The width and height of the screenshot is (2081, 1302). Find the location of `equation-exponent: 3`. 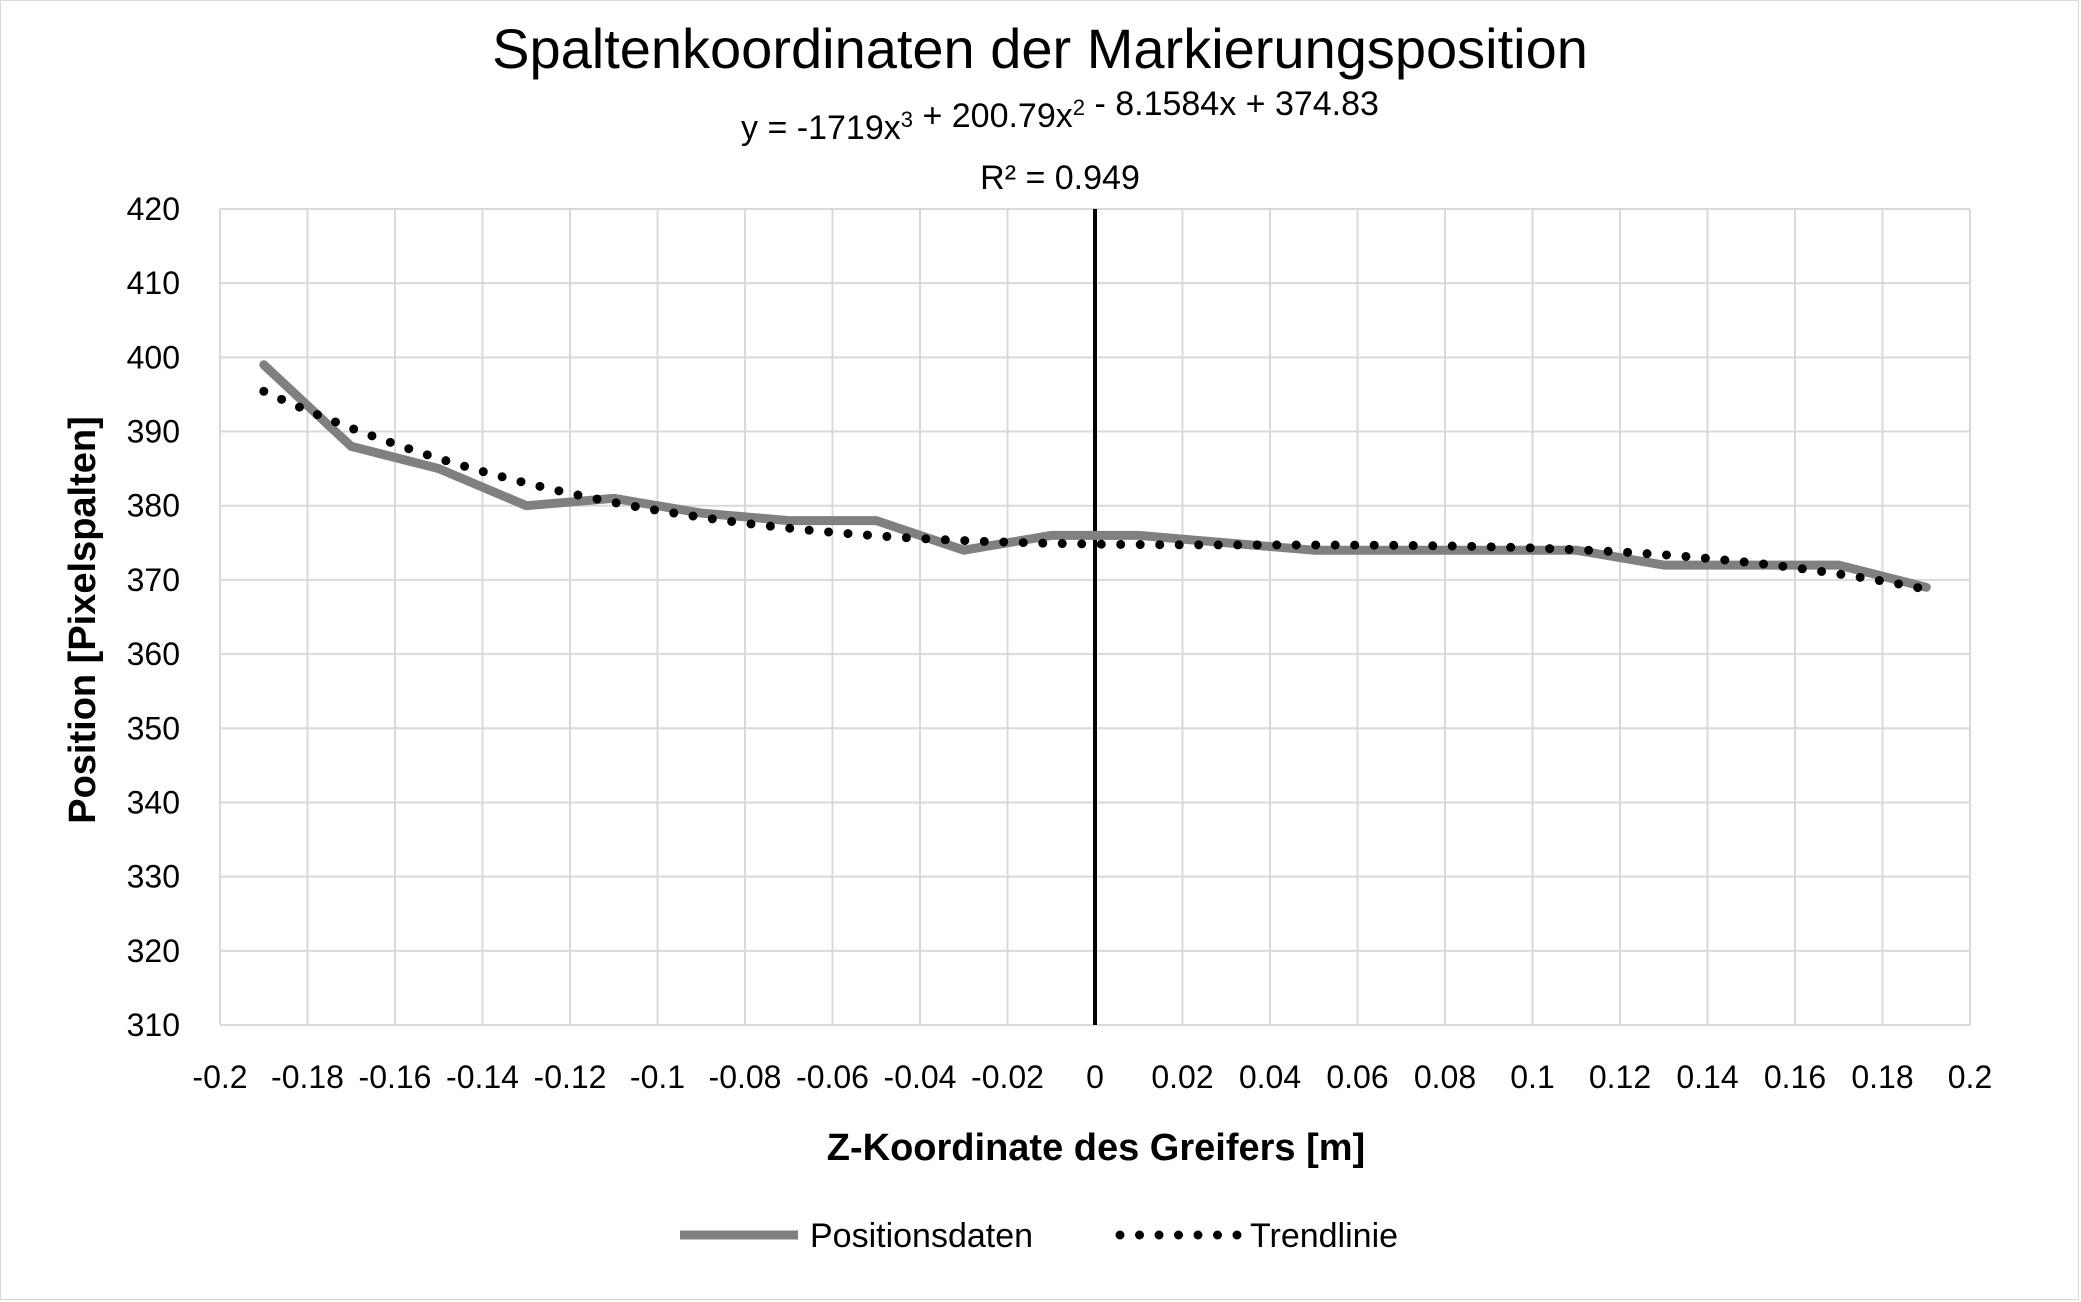

equation-exponent: 3 is located at coordinates (907, 119).